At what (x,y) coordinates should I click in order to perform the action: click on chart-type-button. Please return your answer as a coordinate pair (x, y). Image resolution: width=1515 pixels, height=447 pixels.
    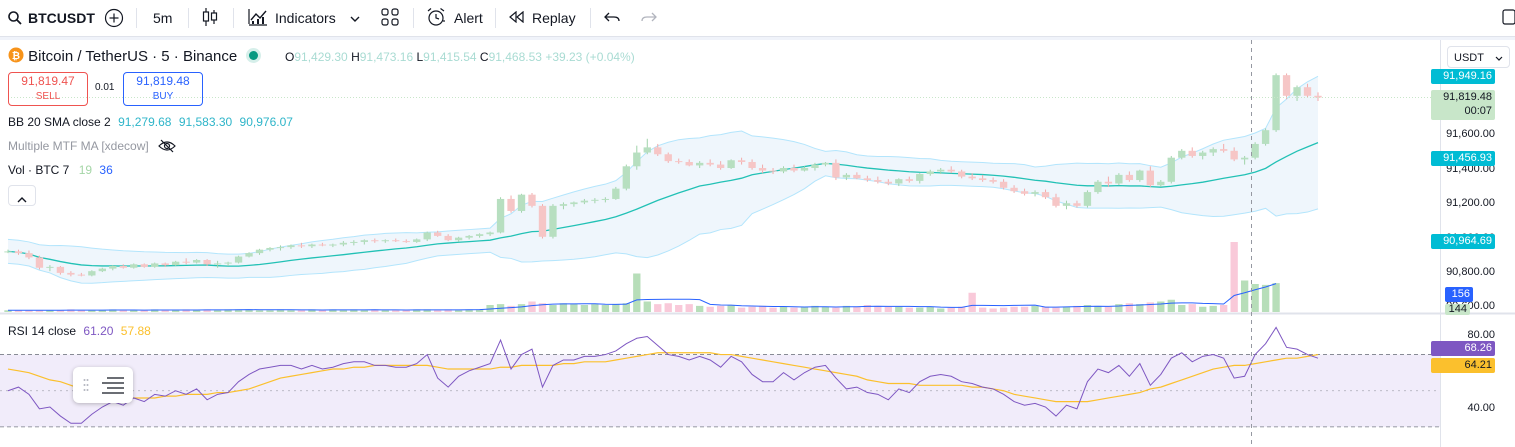
    Looking at the image, I should click on (210, 18).